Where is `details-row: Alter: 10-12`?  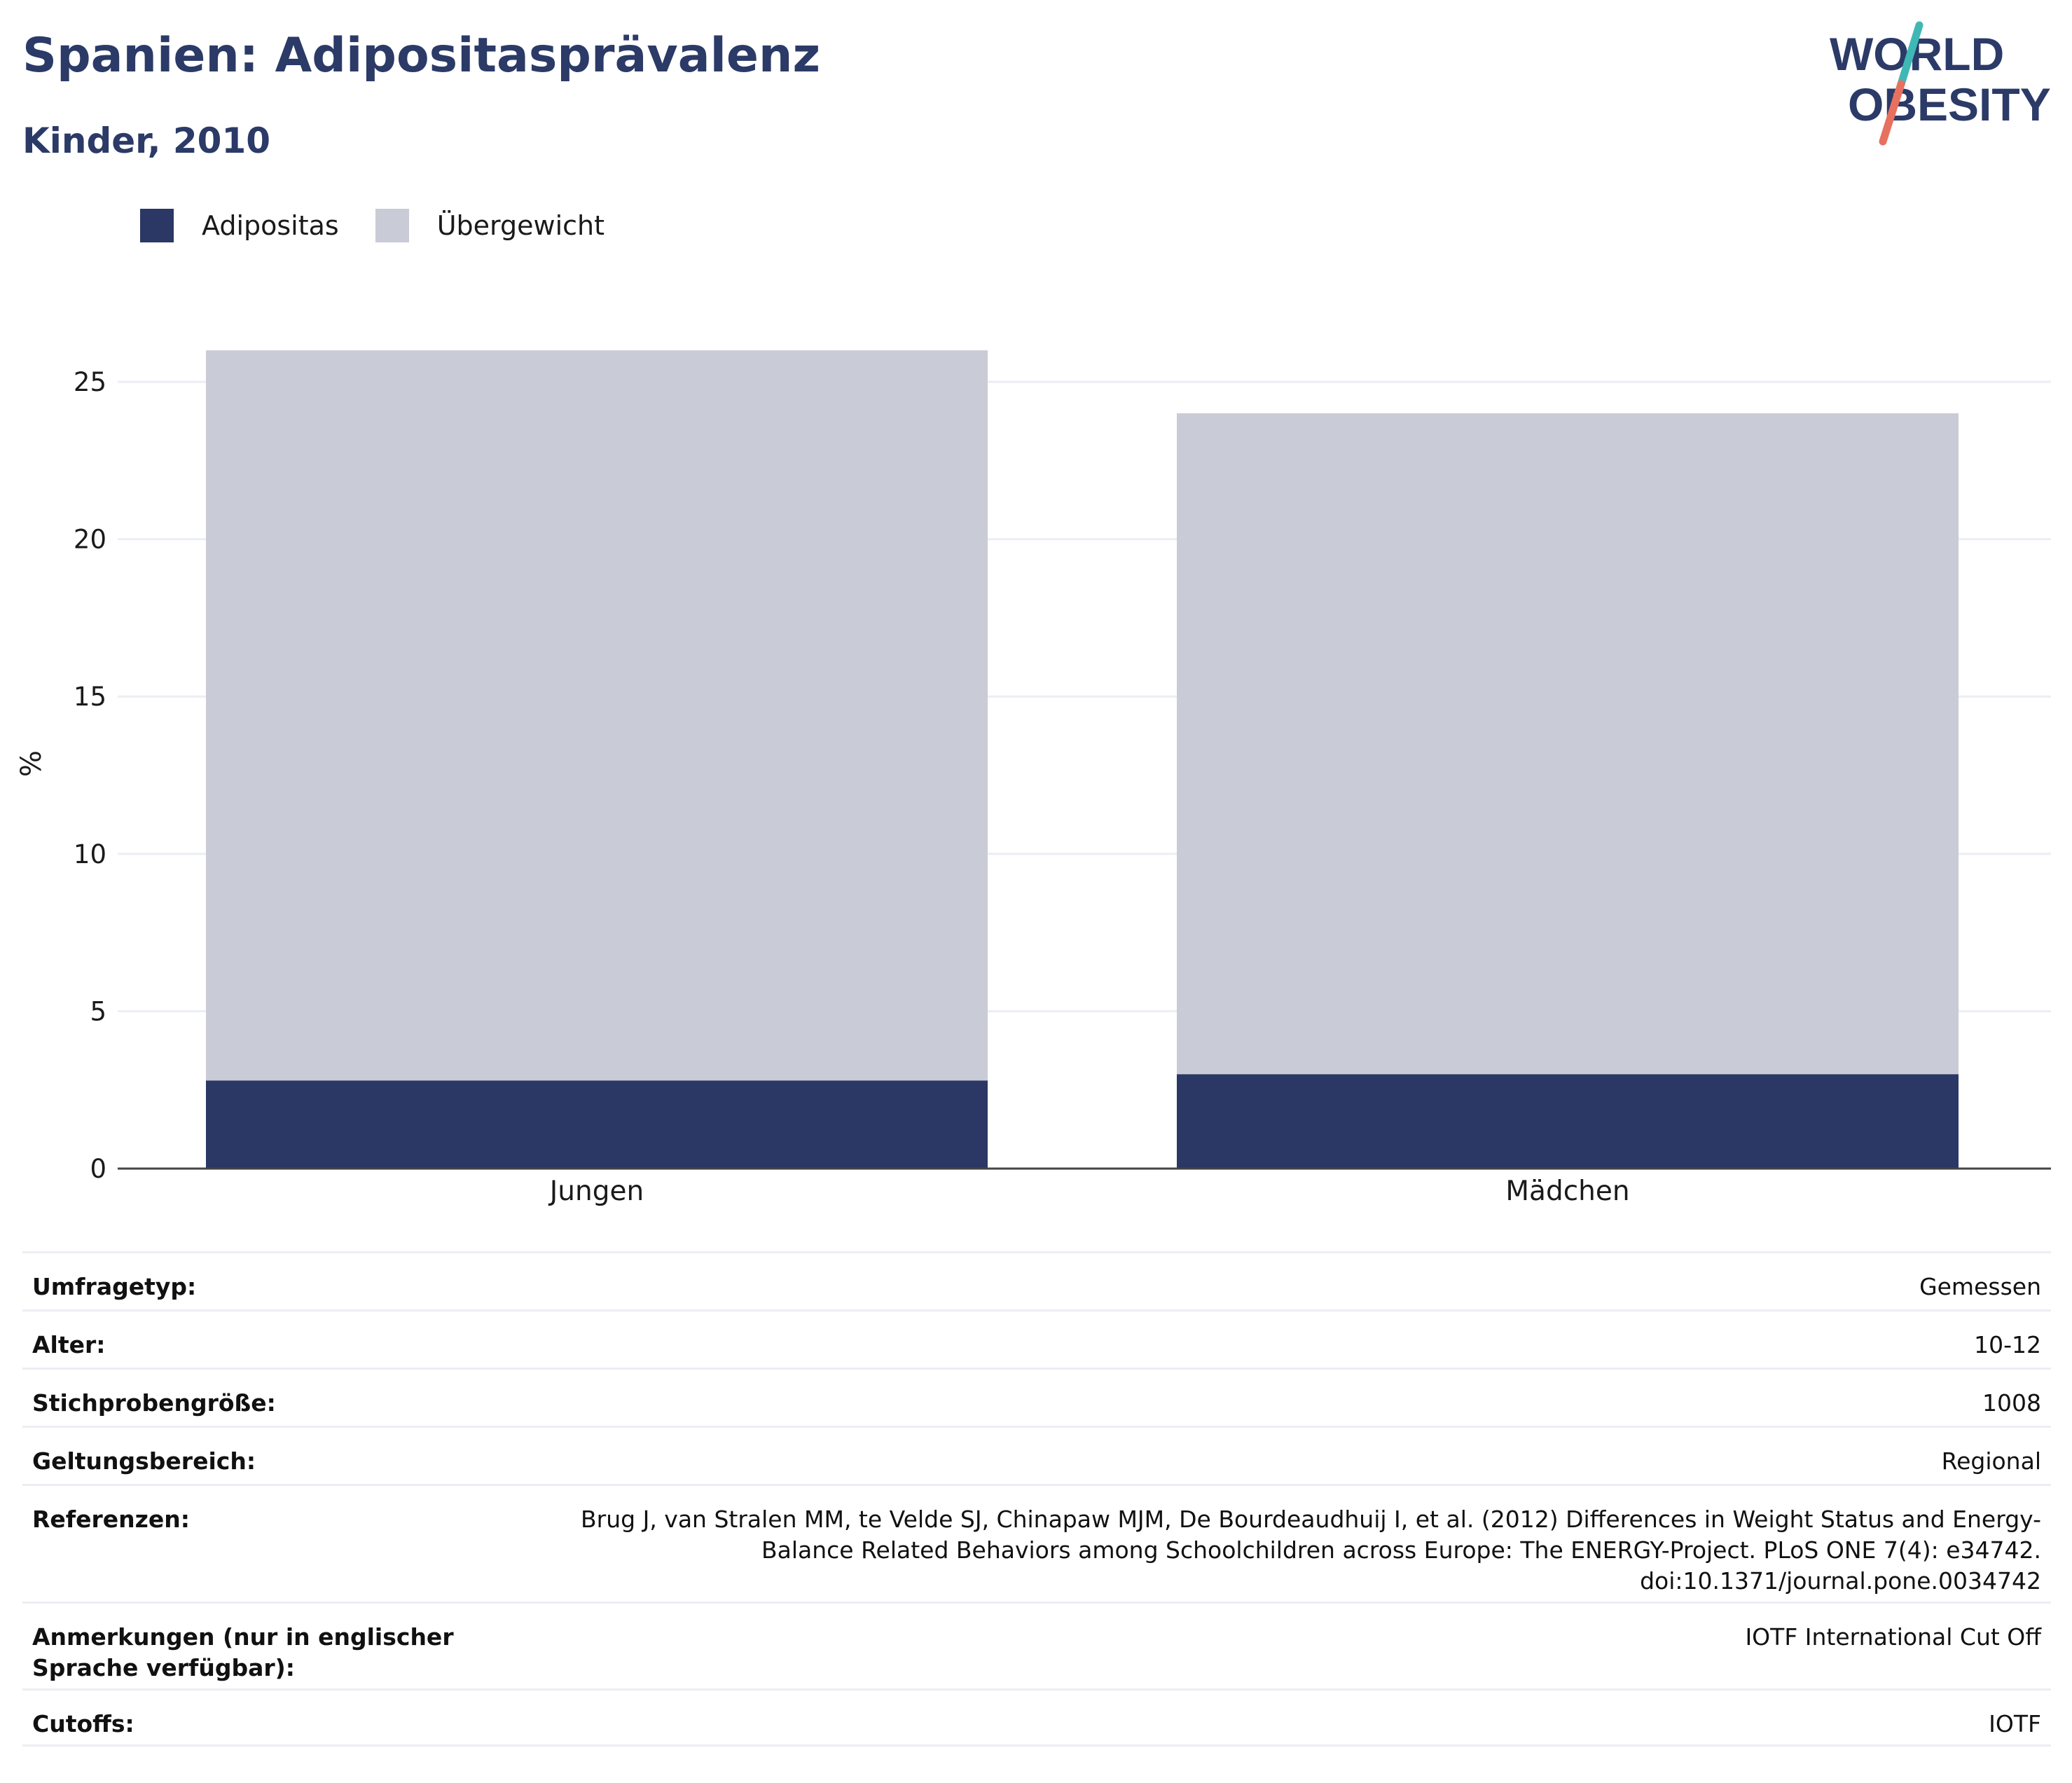
details-row: Alter: 10-12 is located at coordinates (1037, 1338).